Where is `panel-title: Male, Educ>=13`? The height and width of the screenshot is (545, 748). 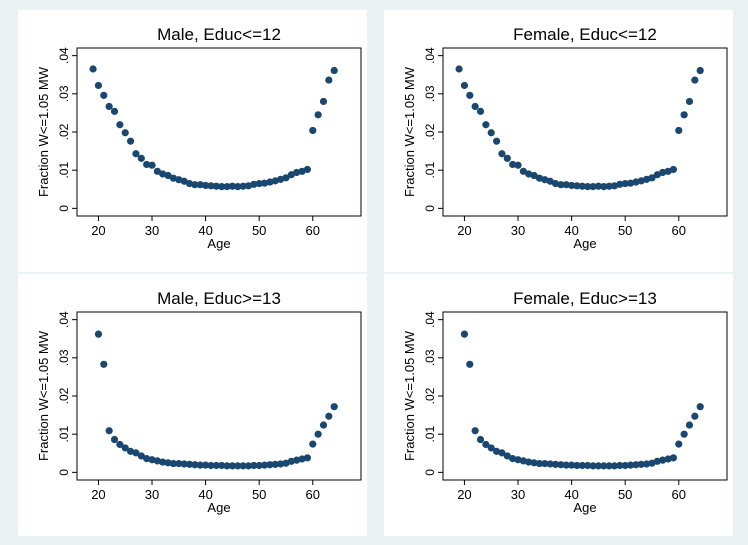
panel-title: Male, Educ>=13 is located at coordinates (219, 298).